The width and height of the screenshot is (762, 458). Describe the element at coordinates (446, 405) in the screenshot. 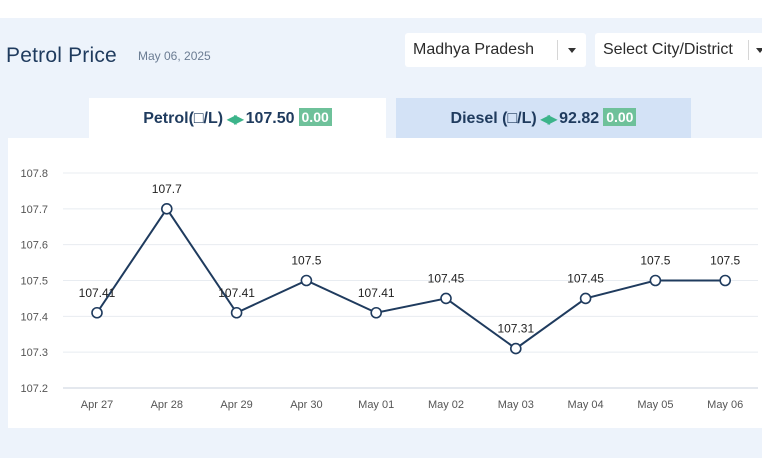

I see `x-tick-label: May 02` at that location.